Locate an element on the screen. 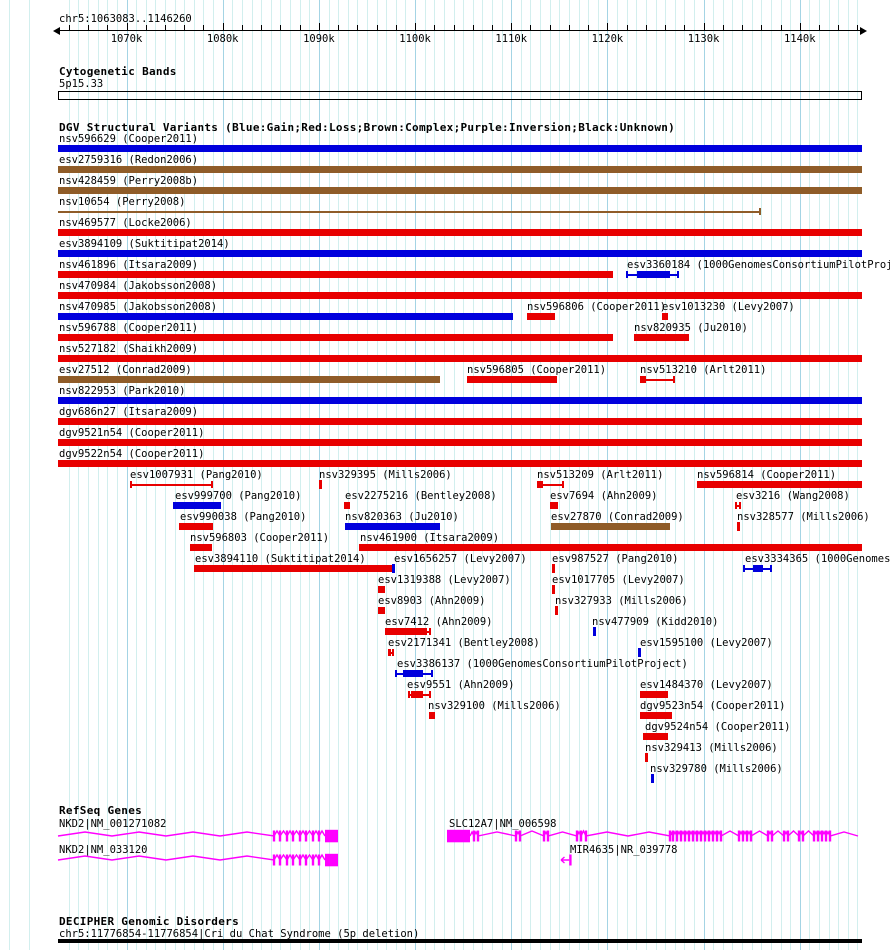 This screenshot has width=890, height=950. gene-label: SLC12A7|NM_006598 is located at coordinates (503, 824).